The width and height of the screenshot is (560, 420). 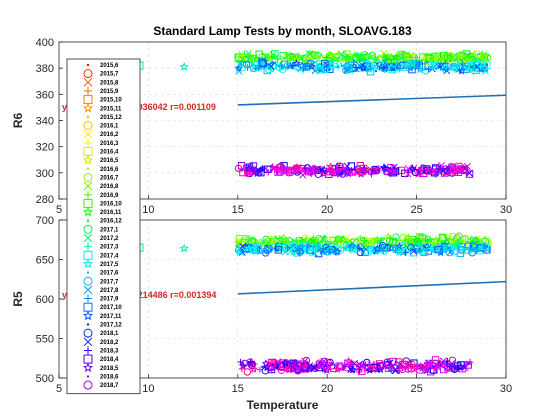 What do you see at coordinates (148, 210) in the screenshot?
I see `r6-xtick-label: 10` at bounding box center [148, 210].